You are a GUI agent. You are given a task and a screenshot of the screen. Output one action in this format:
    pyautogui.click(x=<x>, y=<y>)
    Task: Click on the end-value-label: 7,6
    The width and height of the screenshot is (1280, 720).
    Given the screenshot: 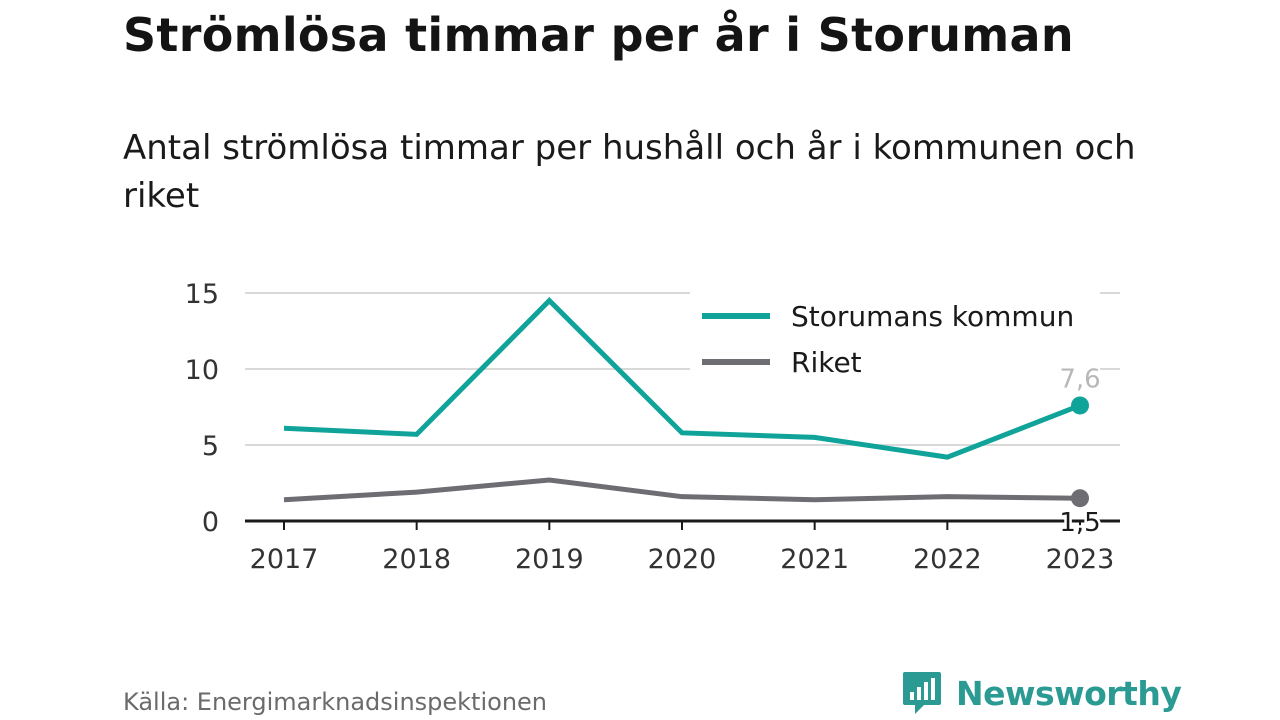 What is the action you would take?
    pyautogui.click(x=1079, y=379)
    